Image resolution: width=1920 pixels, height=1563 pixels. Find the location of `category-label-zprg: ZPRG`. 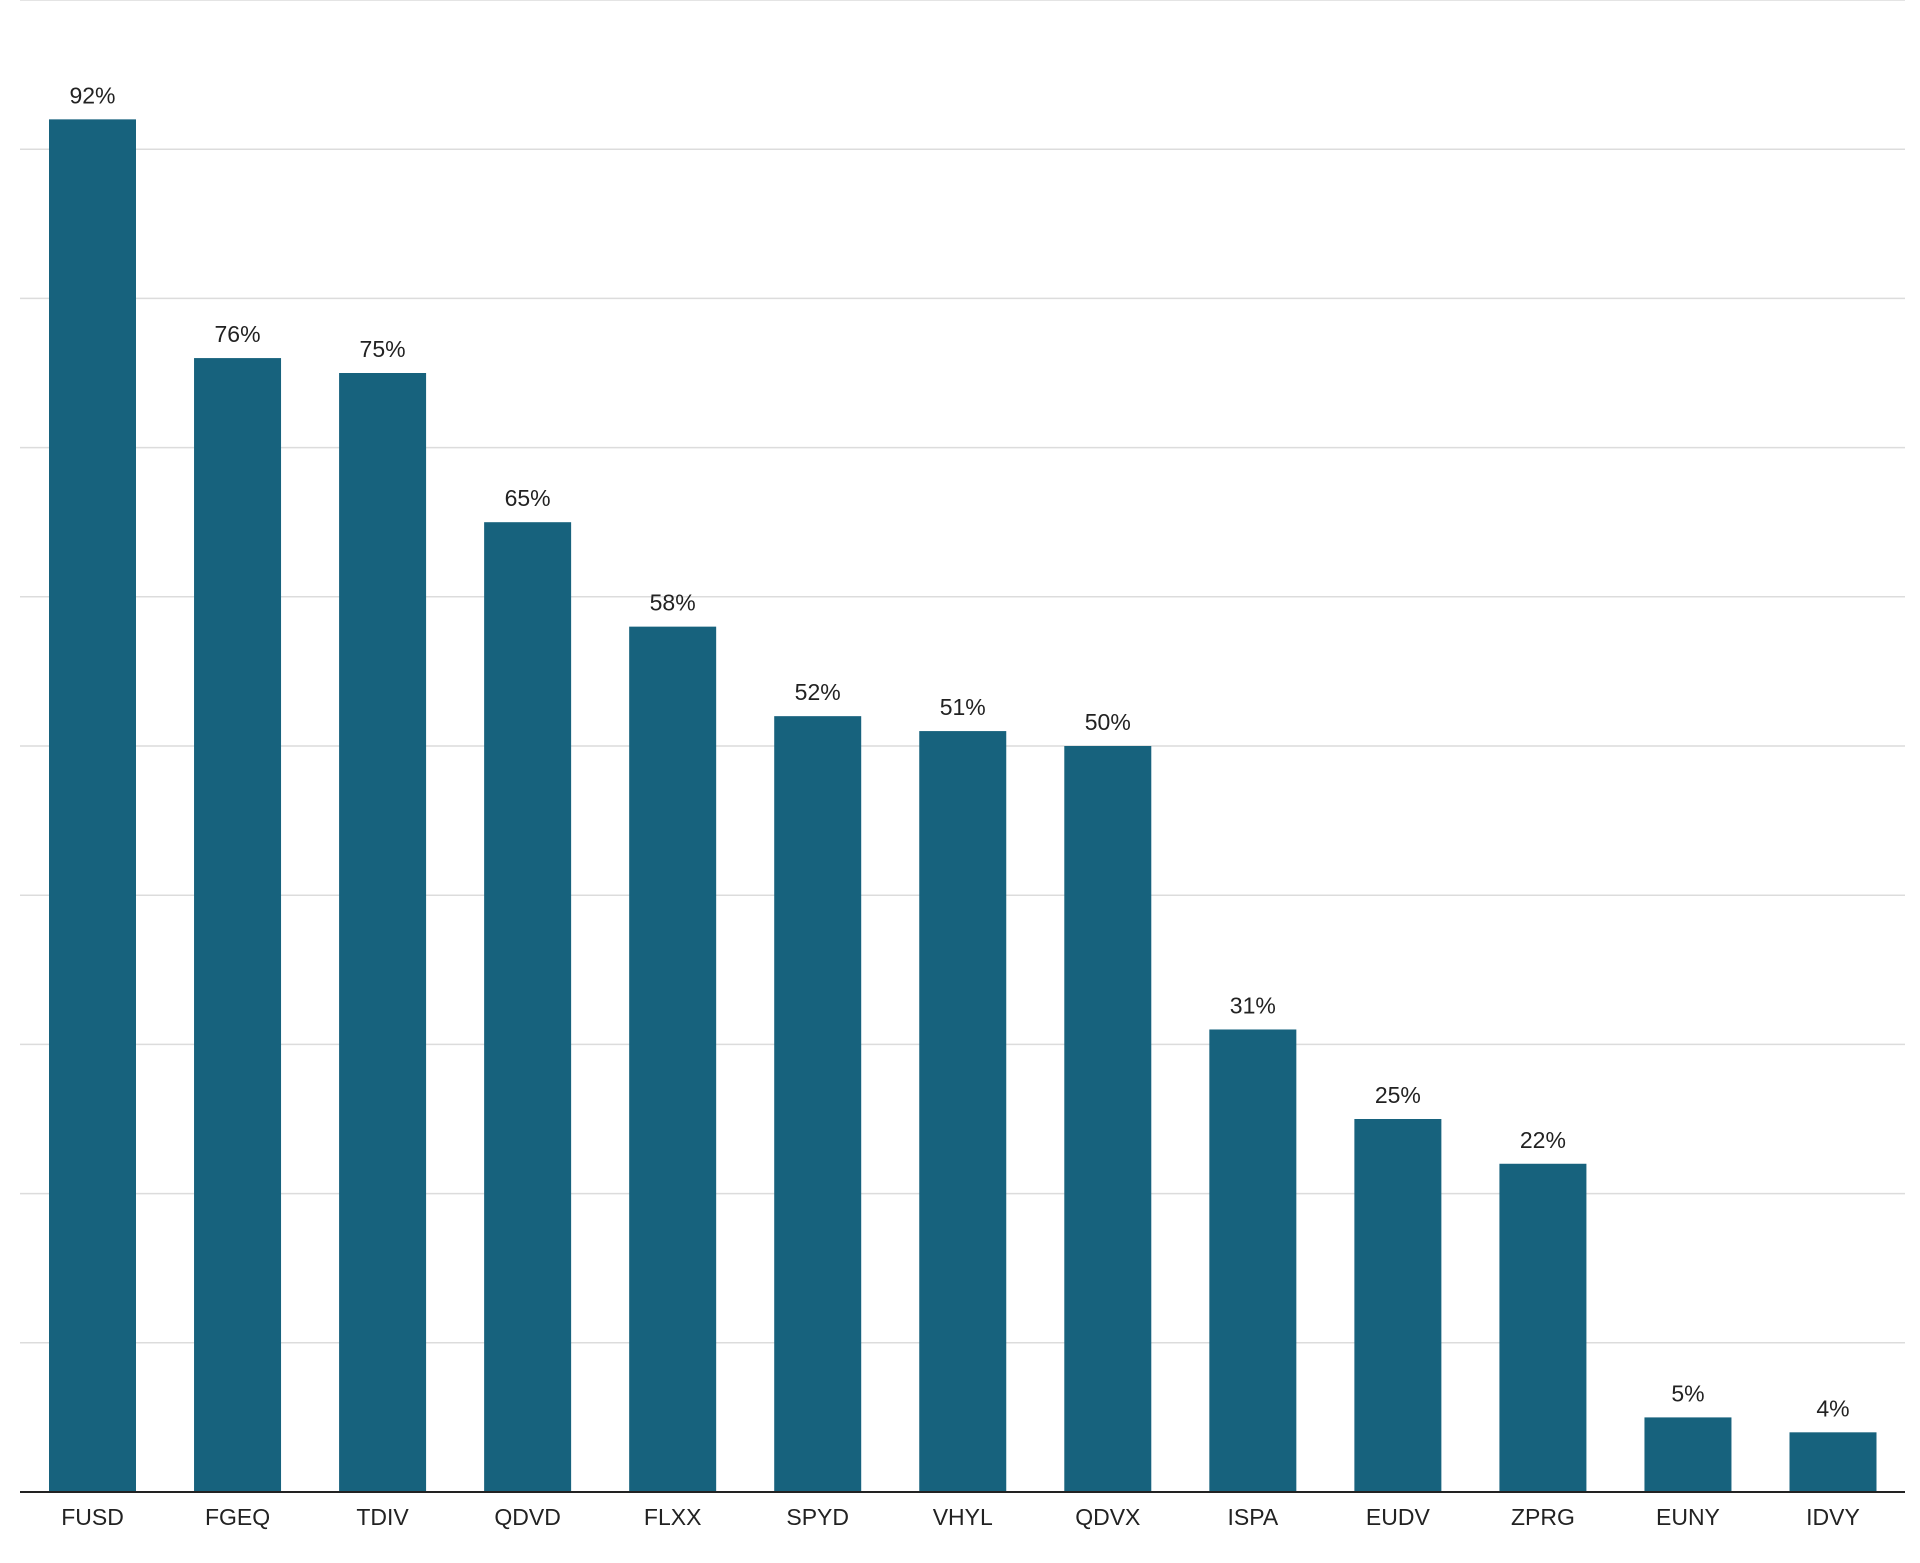

category-label-zprg: ZPRG is located at coordinates (1543, 1517).